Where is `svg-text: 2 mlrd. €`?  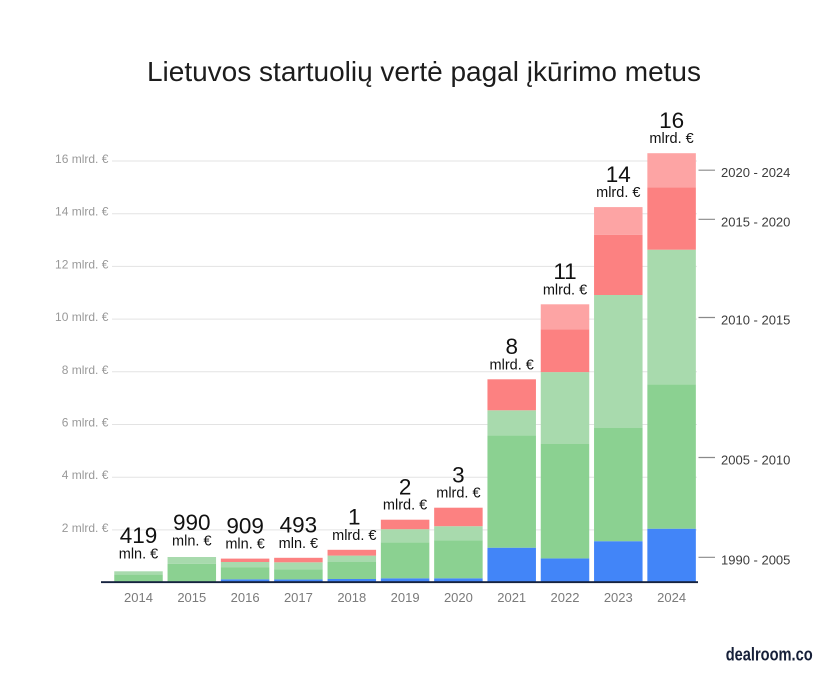
svg-text: 2 mlrd. € is located at coordinates (85, 528).